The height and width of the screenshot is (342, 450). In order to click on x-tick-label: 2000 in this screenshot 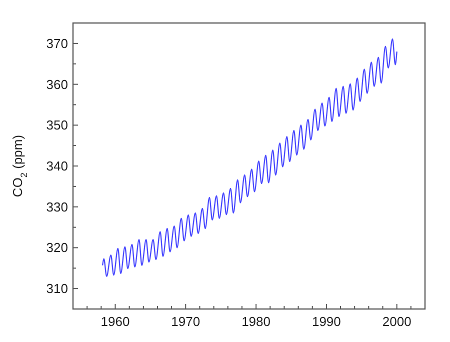, I will do `click(397, 321)`.